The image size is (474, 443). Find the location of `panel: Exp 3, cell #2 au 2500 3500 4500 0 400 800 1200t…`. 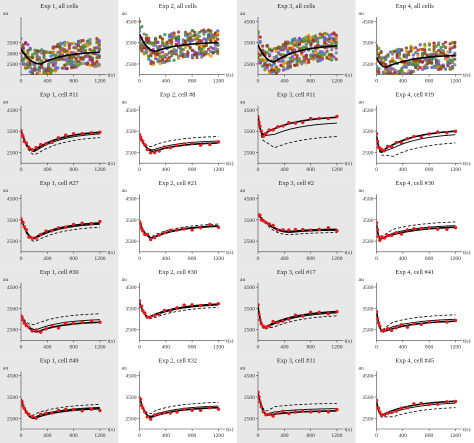

panel: Exp 3, cell #2 au 2500 3500 4500 0 400 800 1200t… is located at coordinates (296, 221).